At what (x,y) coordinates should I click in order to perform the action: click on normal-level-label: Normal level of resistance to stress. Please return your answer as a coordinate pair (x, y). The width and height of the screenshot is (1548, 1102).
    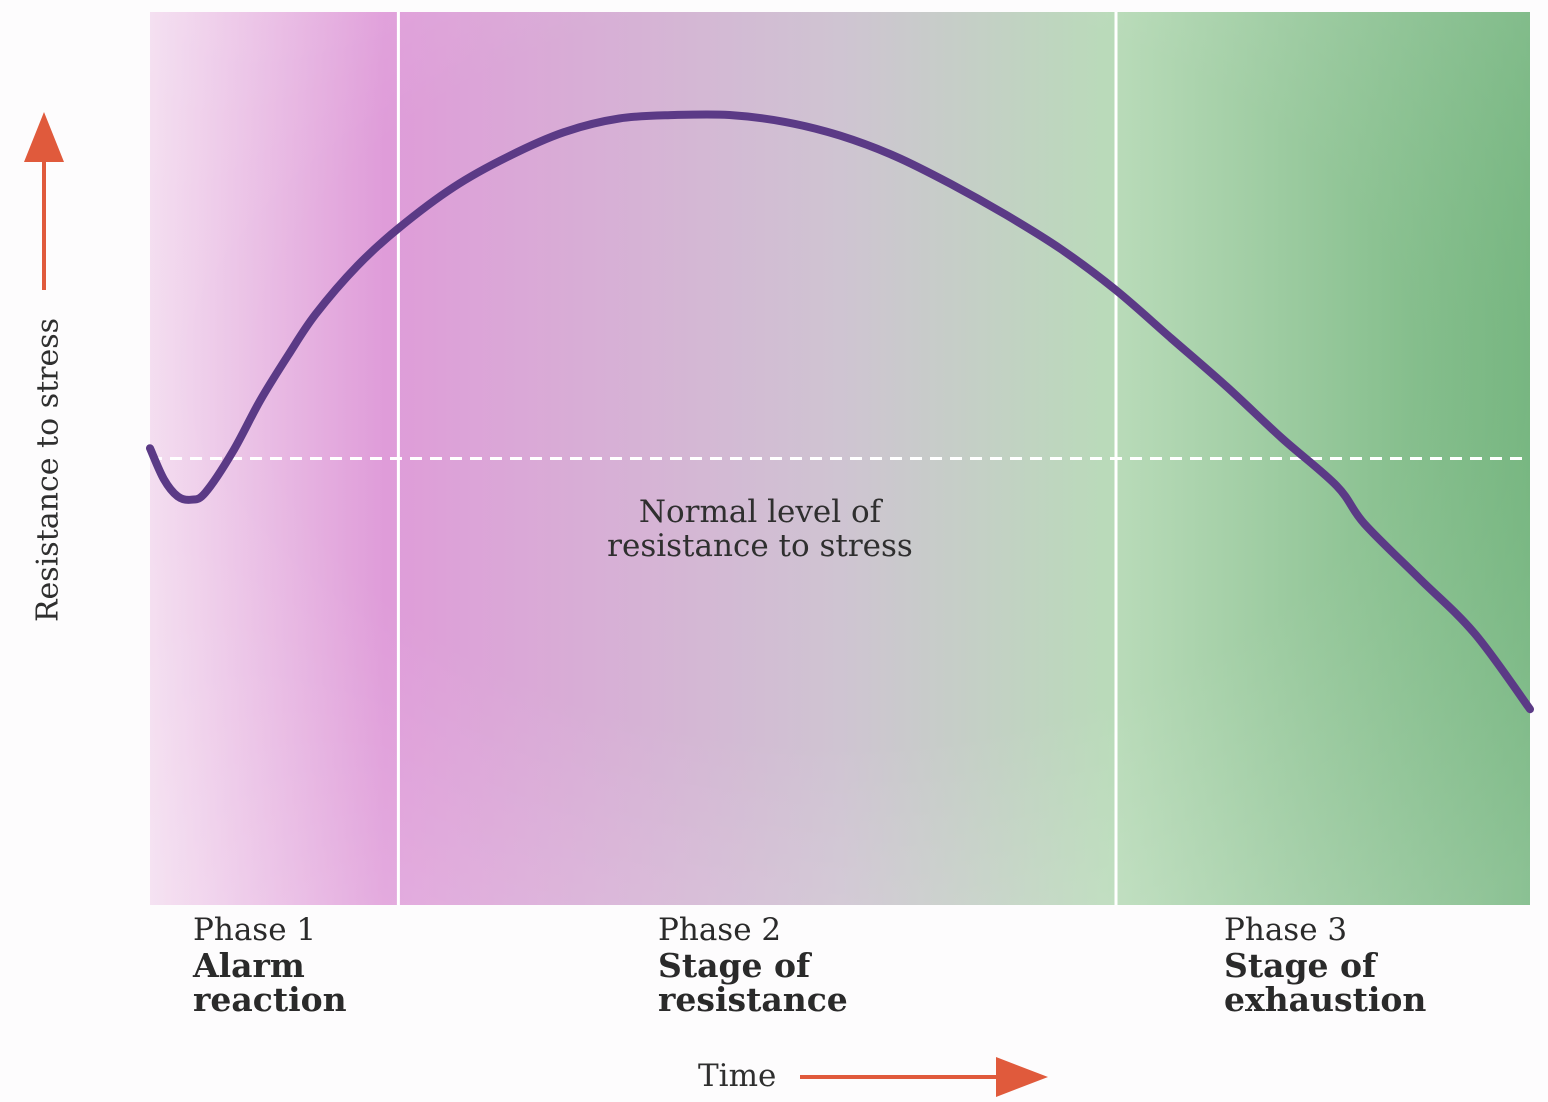
    Looking at the image, I should click on (760, 529).